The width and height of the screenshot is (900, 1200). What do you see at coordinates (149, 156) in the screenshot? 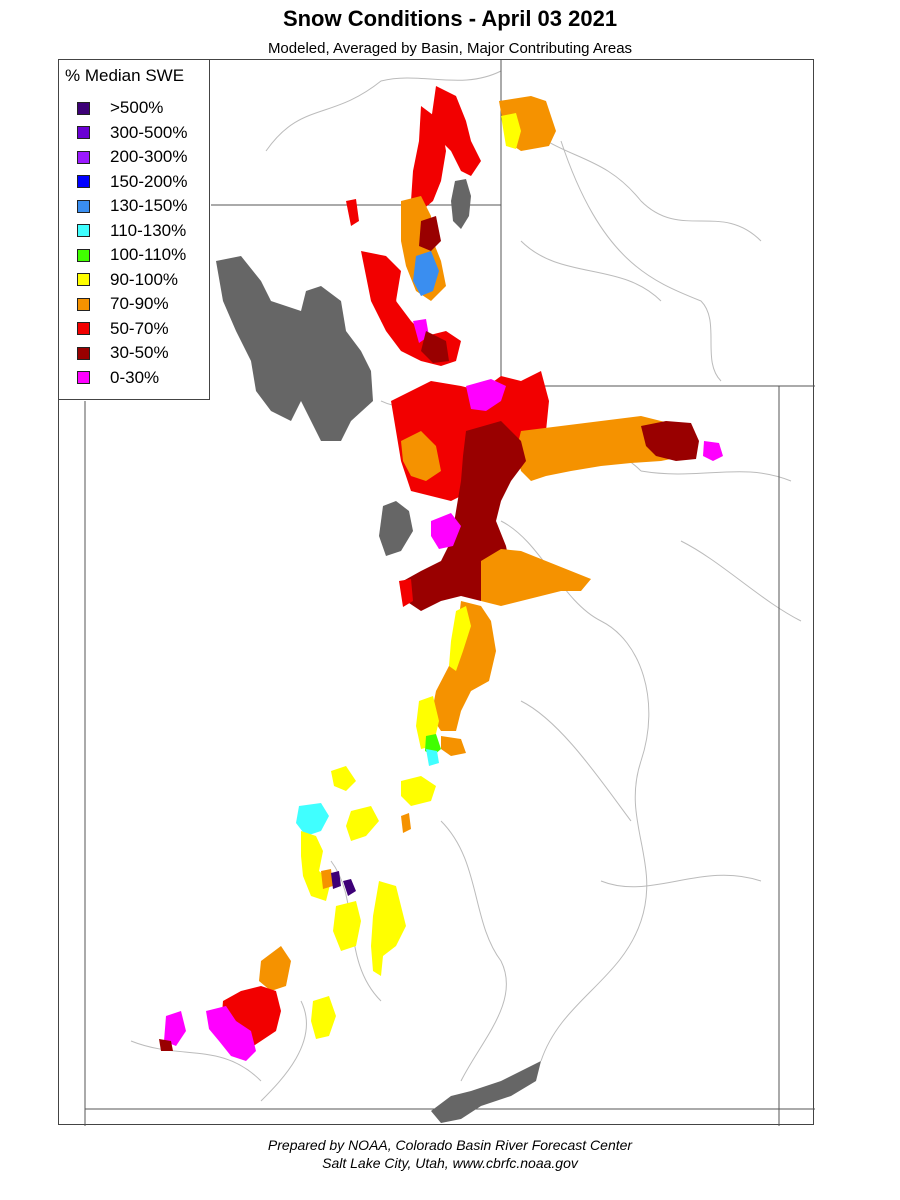
I see `legend-label: 200-300%` at bounding box center [149, 156].